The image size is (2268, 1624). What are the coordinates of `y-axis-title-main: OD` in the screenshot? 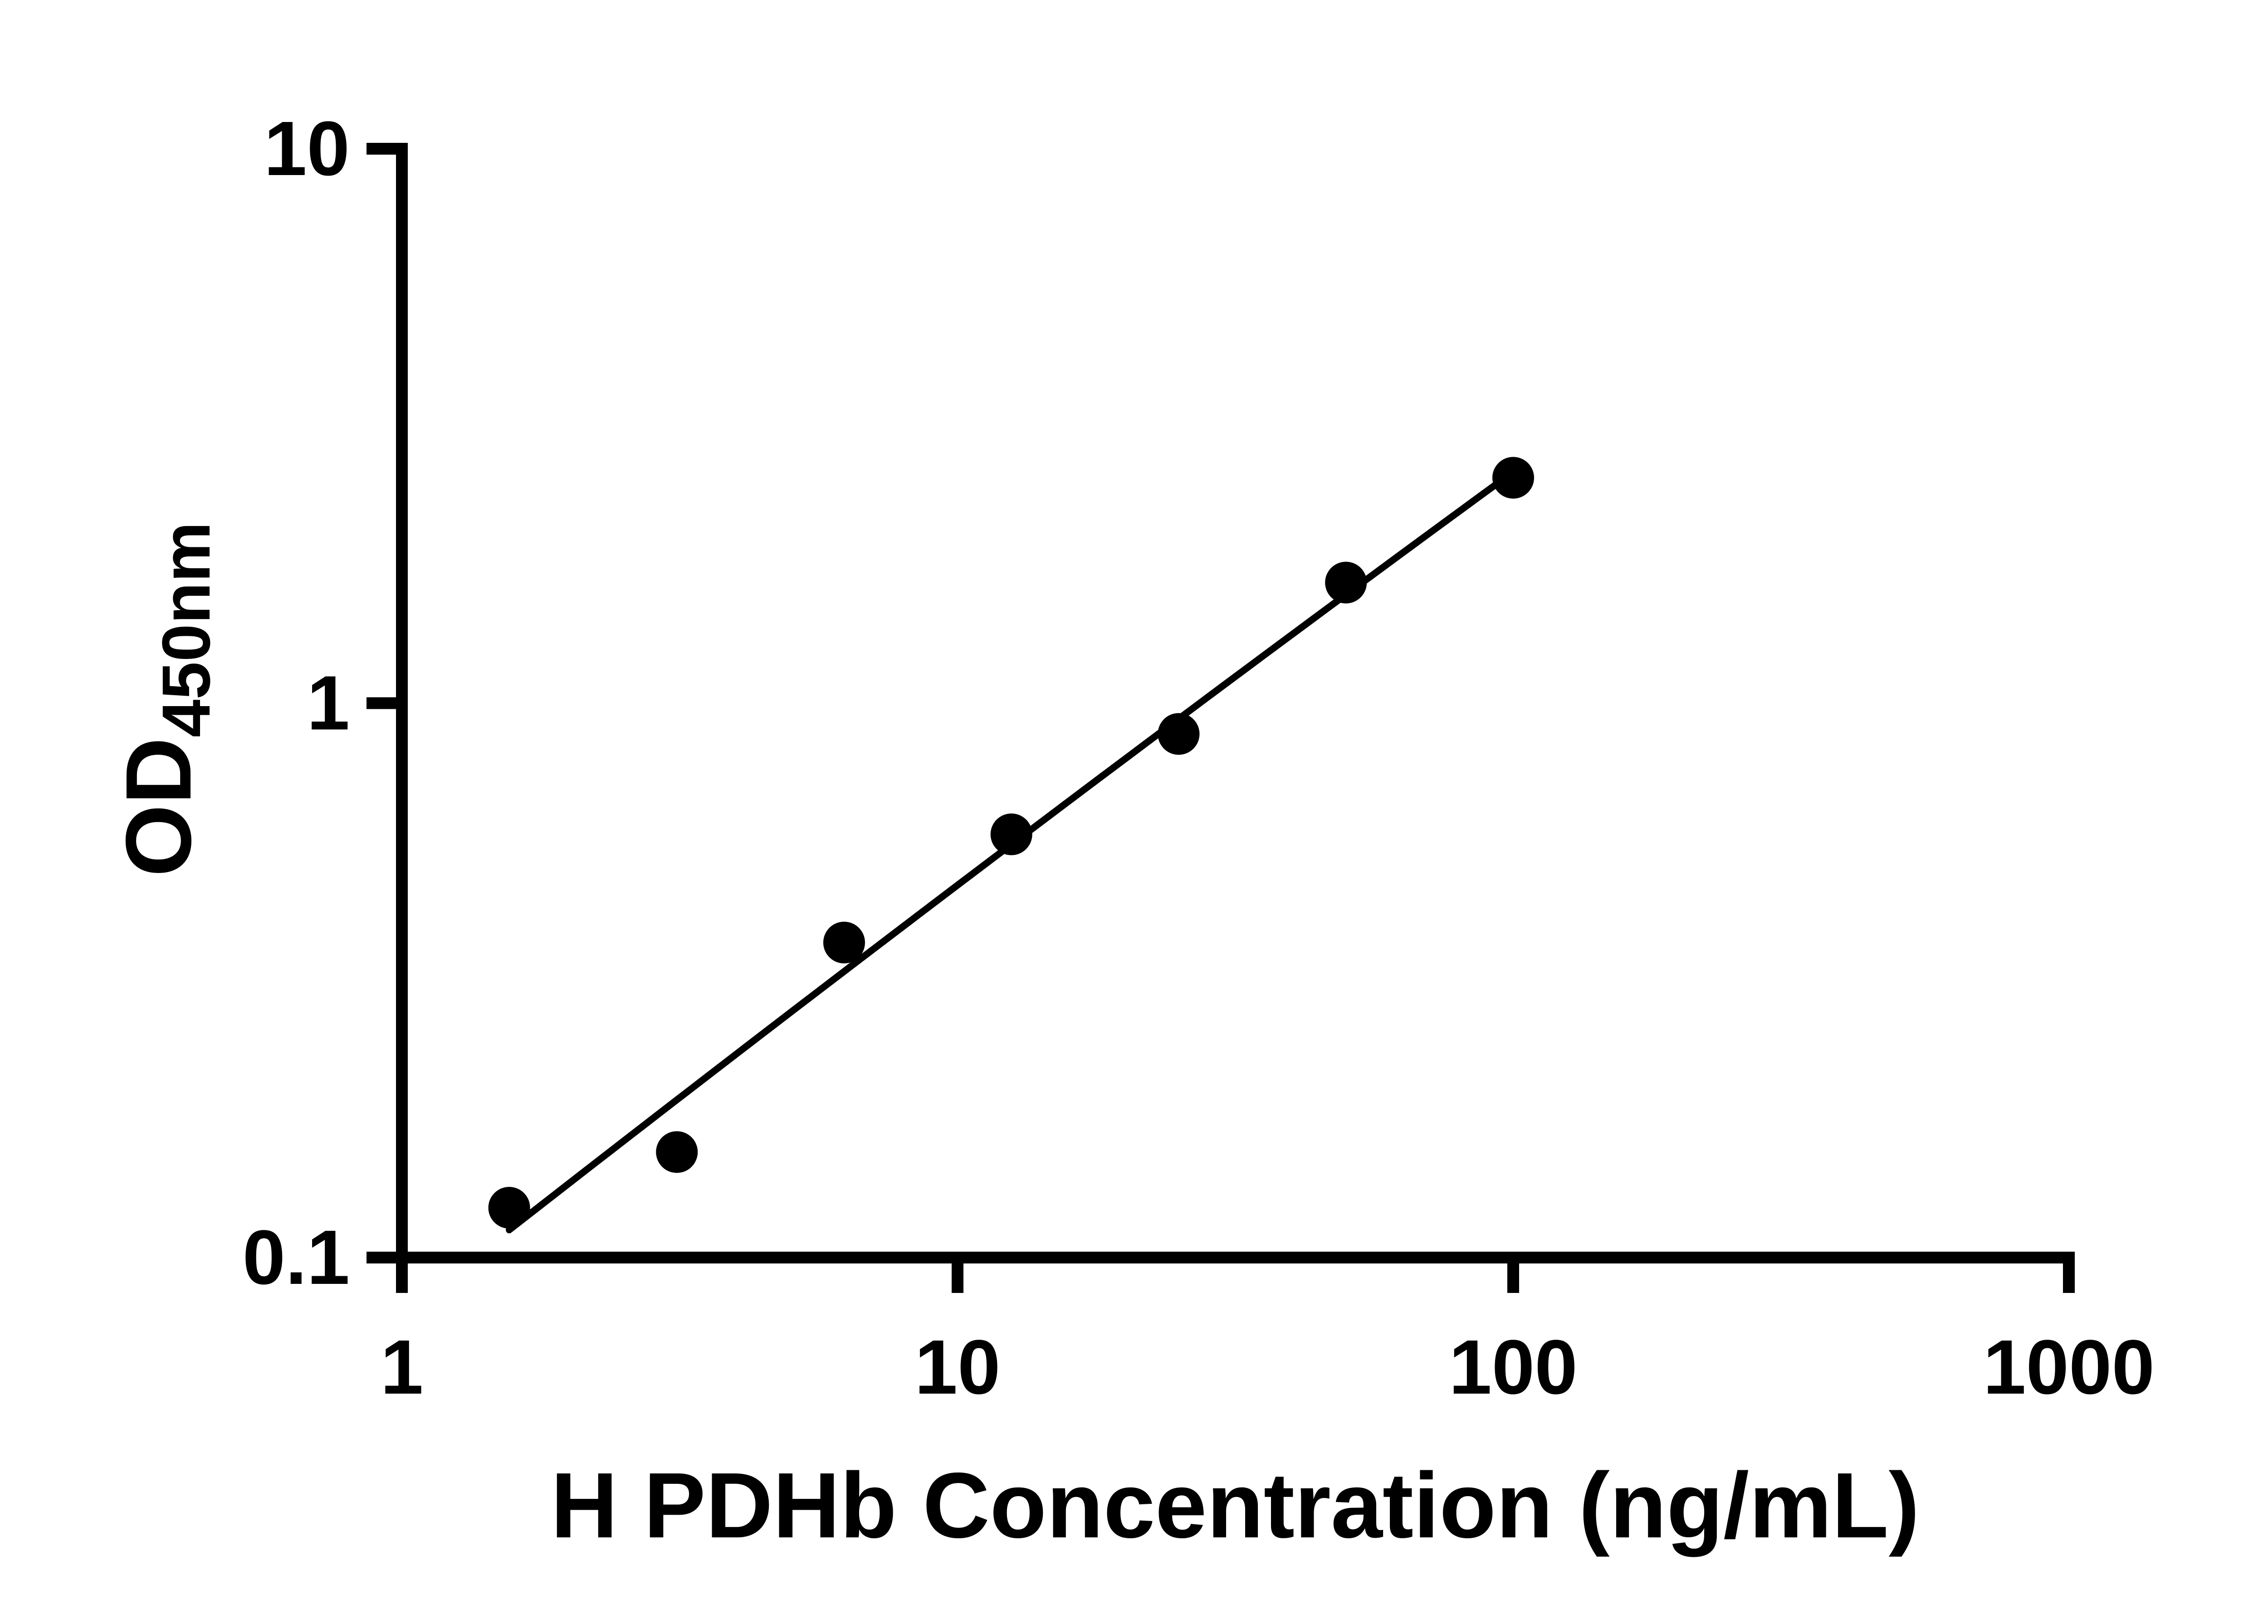 It's located at (158, 807).